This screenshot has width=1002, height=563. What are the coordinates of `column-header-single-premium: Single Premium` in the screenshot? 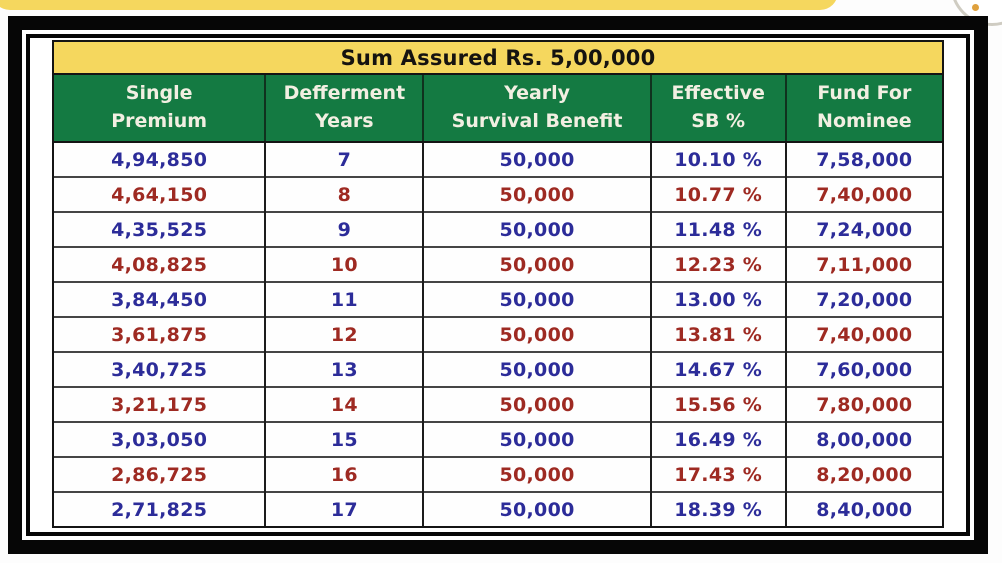 It's located at (160, 108).